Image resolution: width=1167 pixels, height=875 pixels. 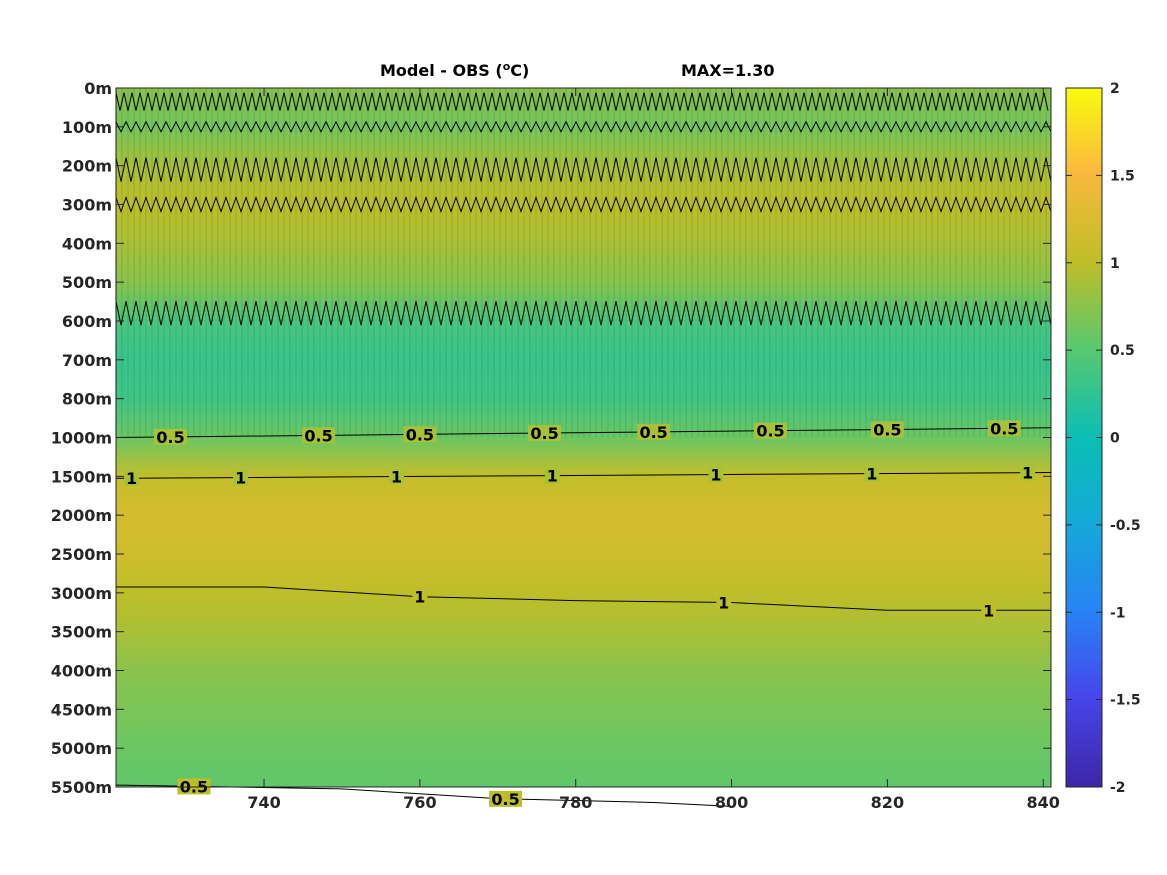 I want to click on colorbar: 2 1.5 1 0.5 0 -0.5 -1 -1.5 -2, so click(x=1103, y=438).